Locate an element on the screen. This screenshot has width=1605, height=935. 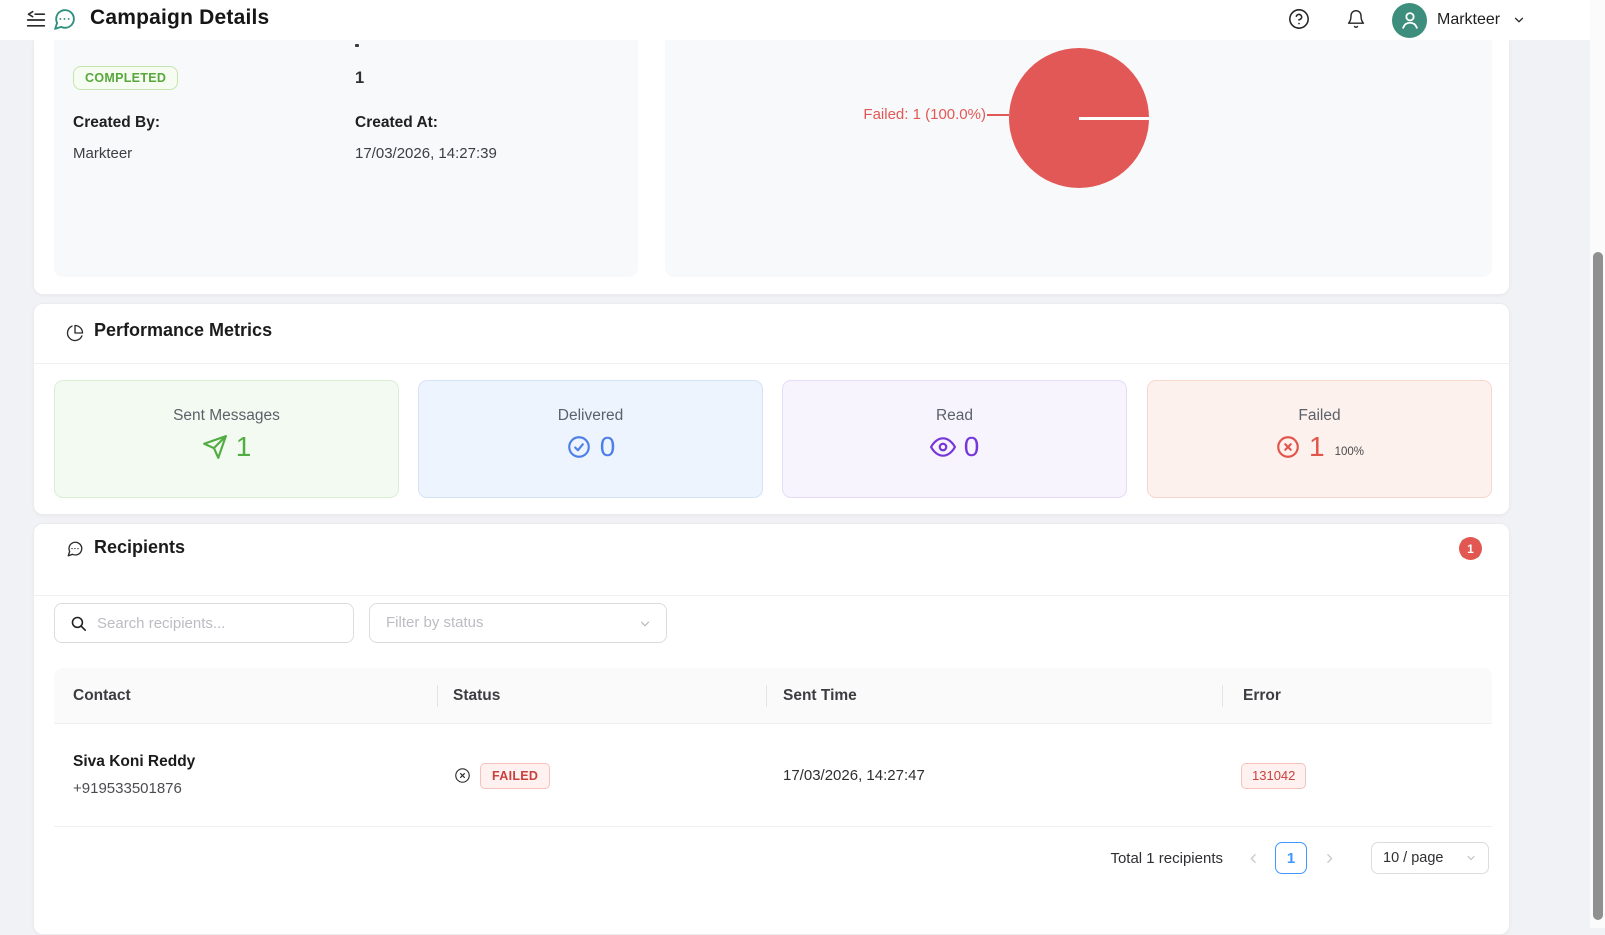
next-page-button is located at coordinates (1329, 858).